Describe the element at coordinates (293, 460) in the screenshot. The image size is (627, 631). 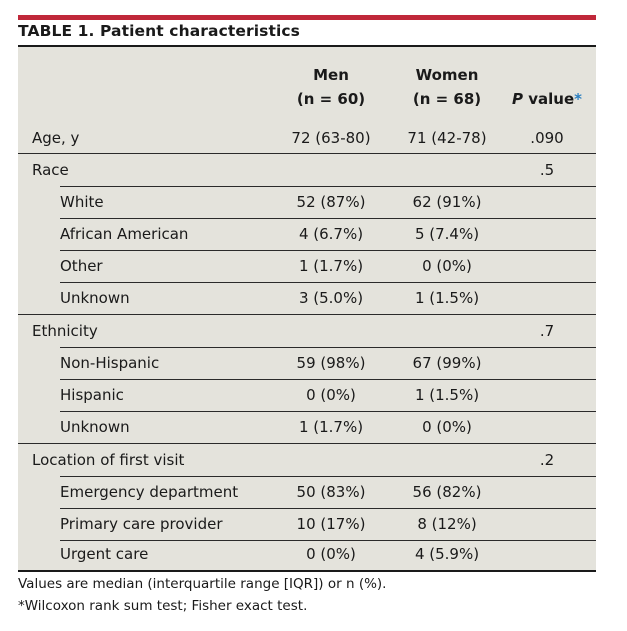
I see `table-row-location: Location of first visit .2` at that location.